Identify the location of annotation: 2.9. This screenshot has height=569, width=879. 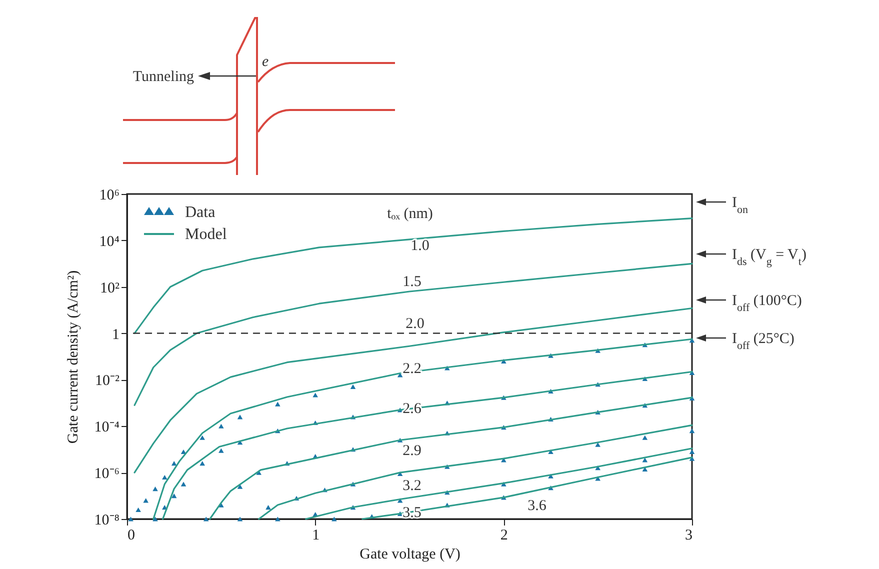
(412, 451).